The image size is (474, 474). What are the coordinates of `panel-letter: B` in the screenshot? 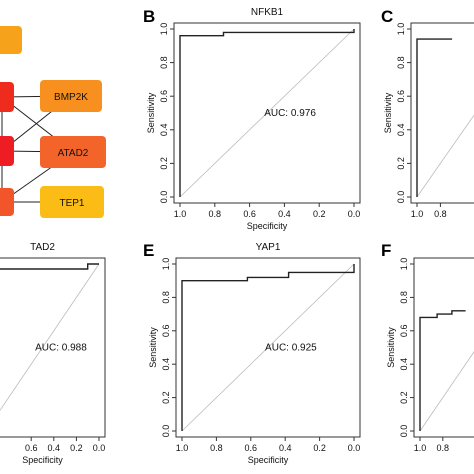 It's located at (149, 16).